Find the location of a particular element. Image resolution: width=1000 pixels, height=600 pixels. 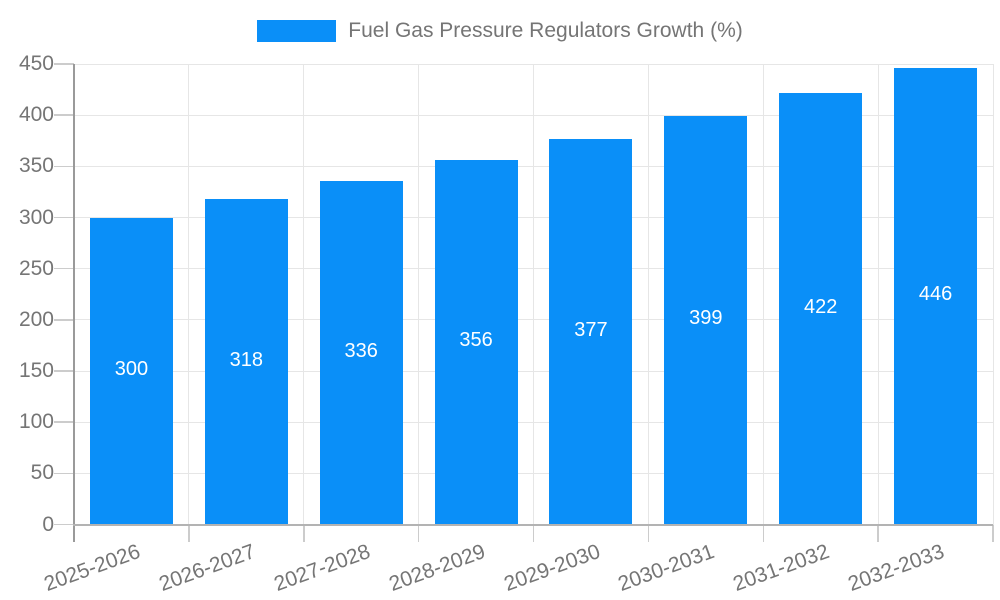

y-tick-label: 400 is located at coordinates (36, 115).